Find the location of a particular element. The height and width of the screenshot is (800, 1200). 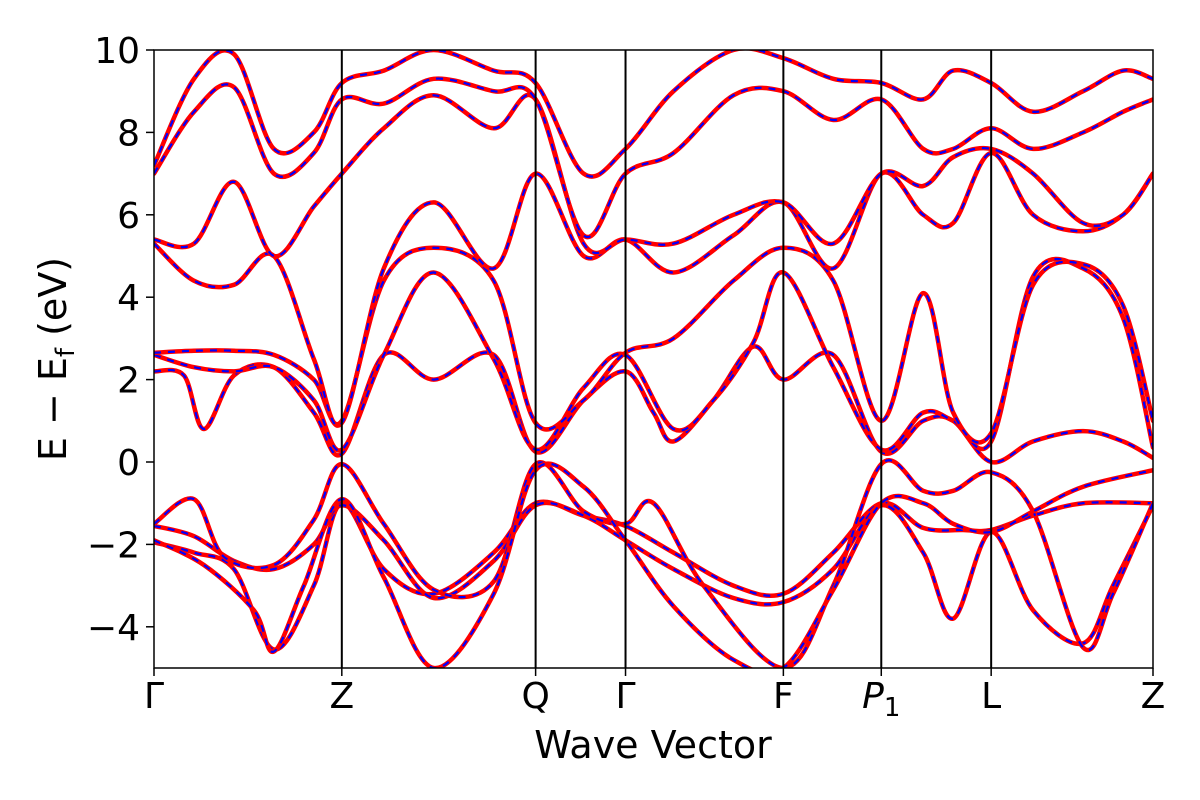

y-tick-label: 8 is located at coordinates (128, 133).